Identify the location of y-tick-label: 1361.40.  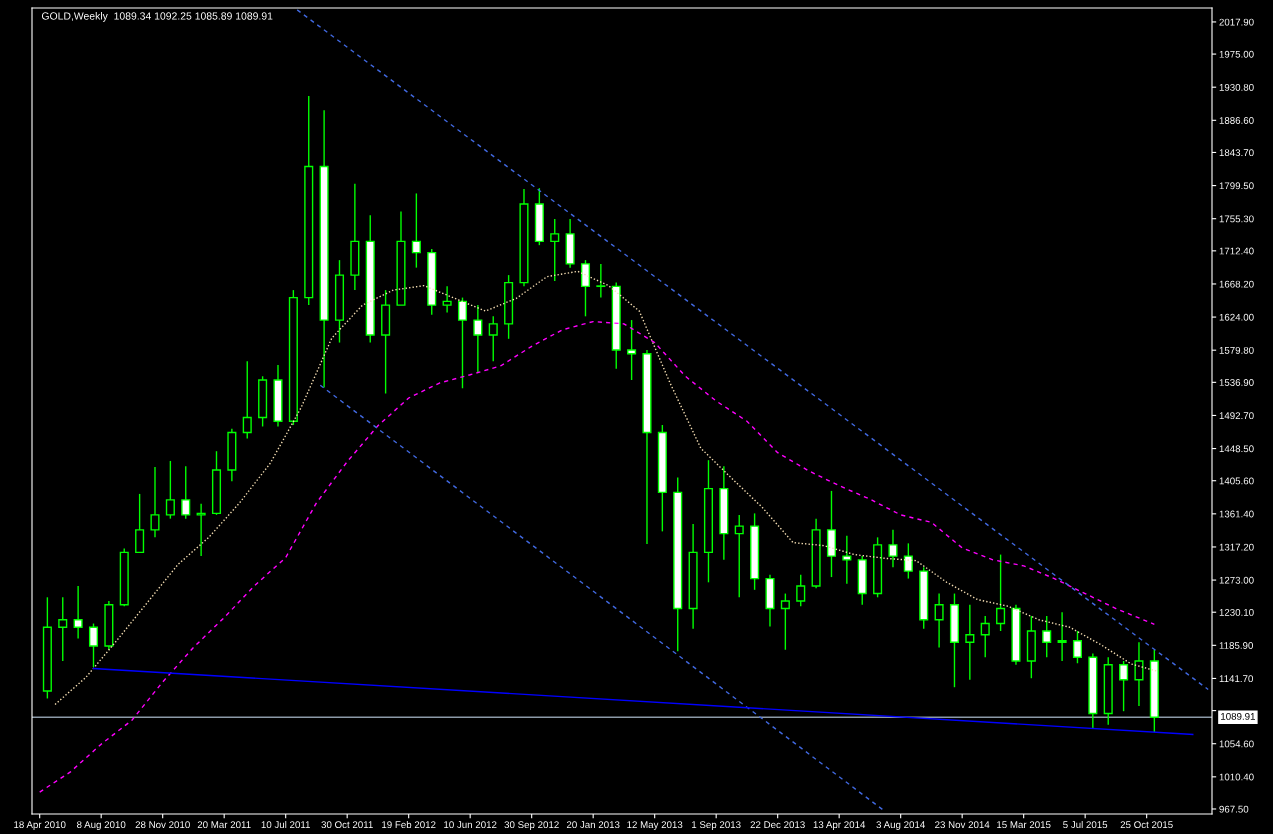
(1236, 514).